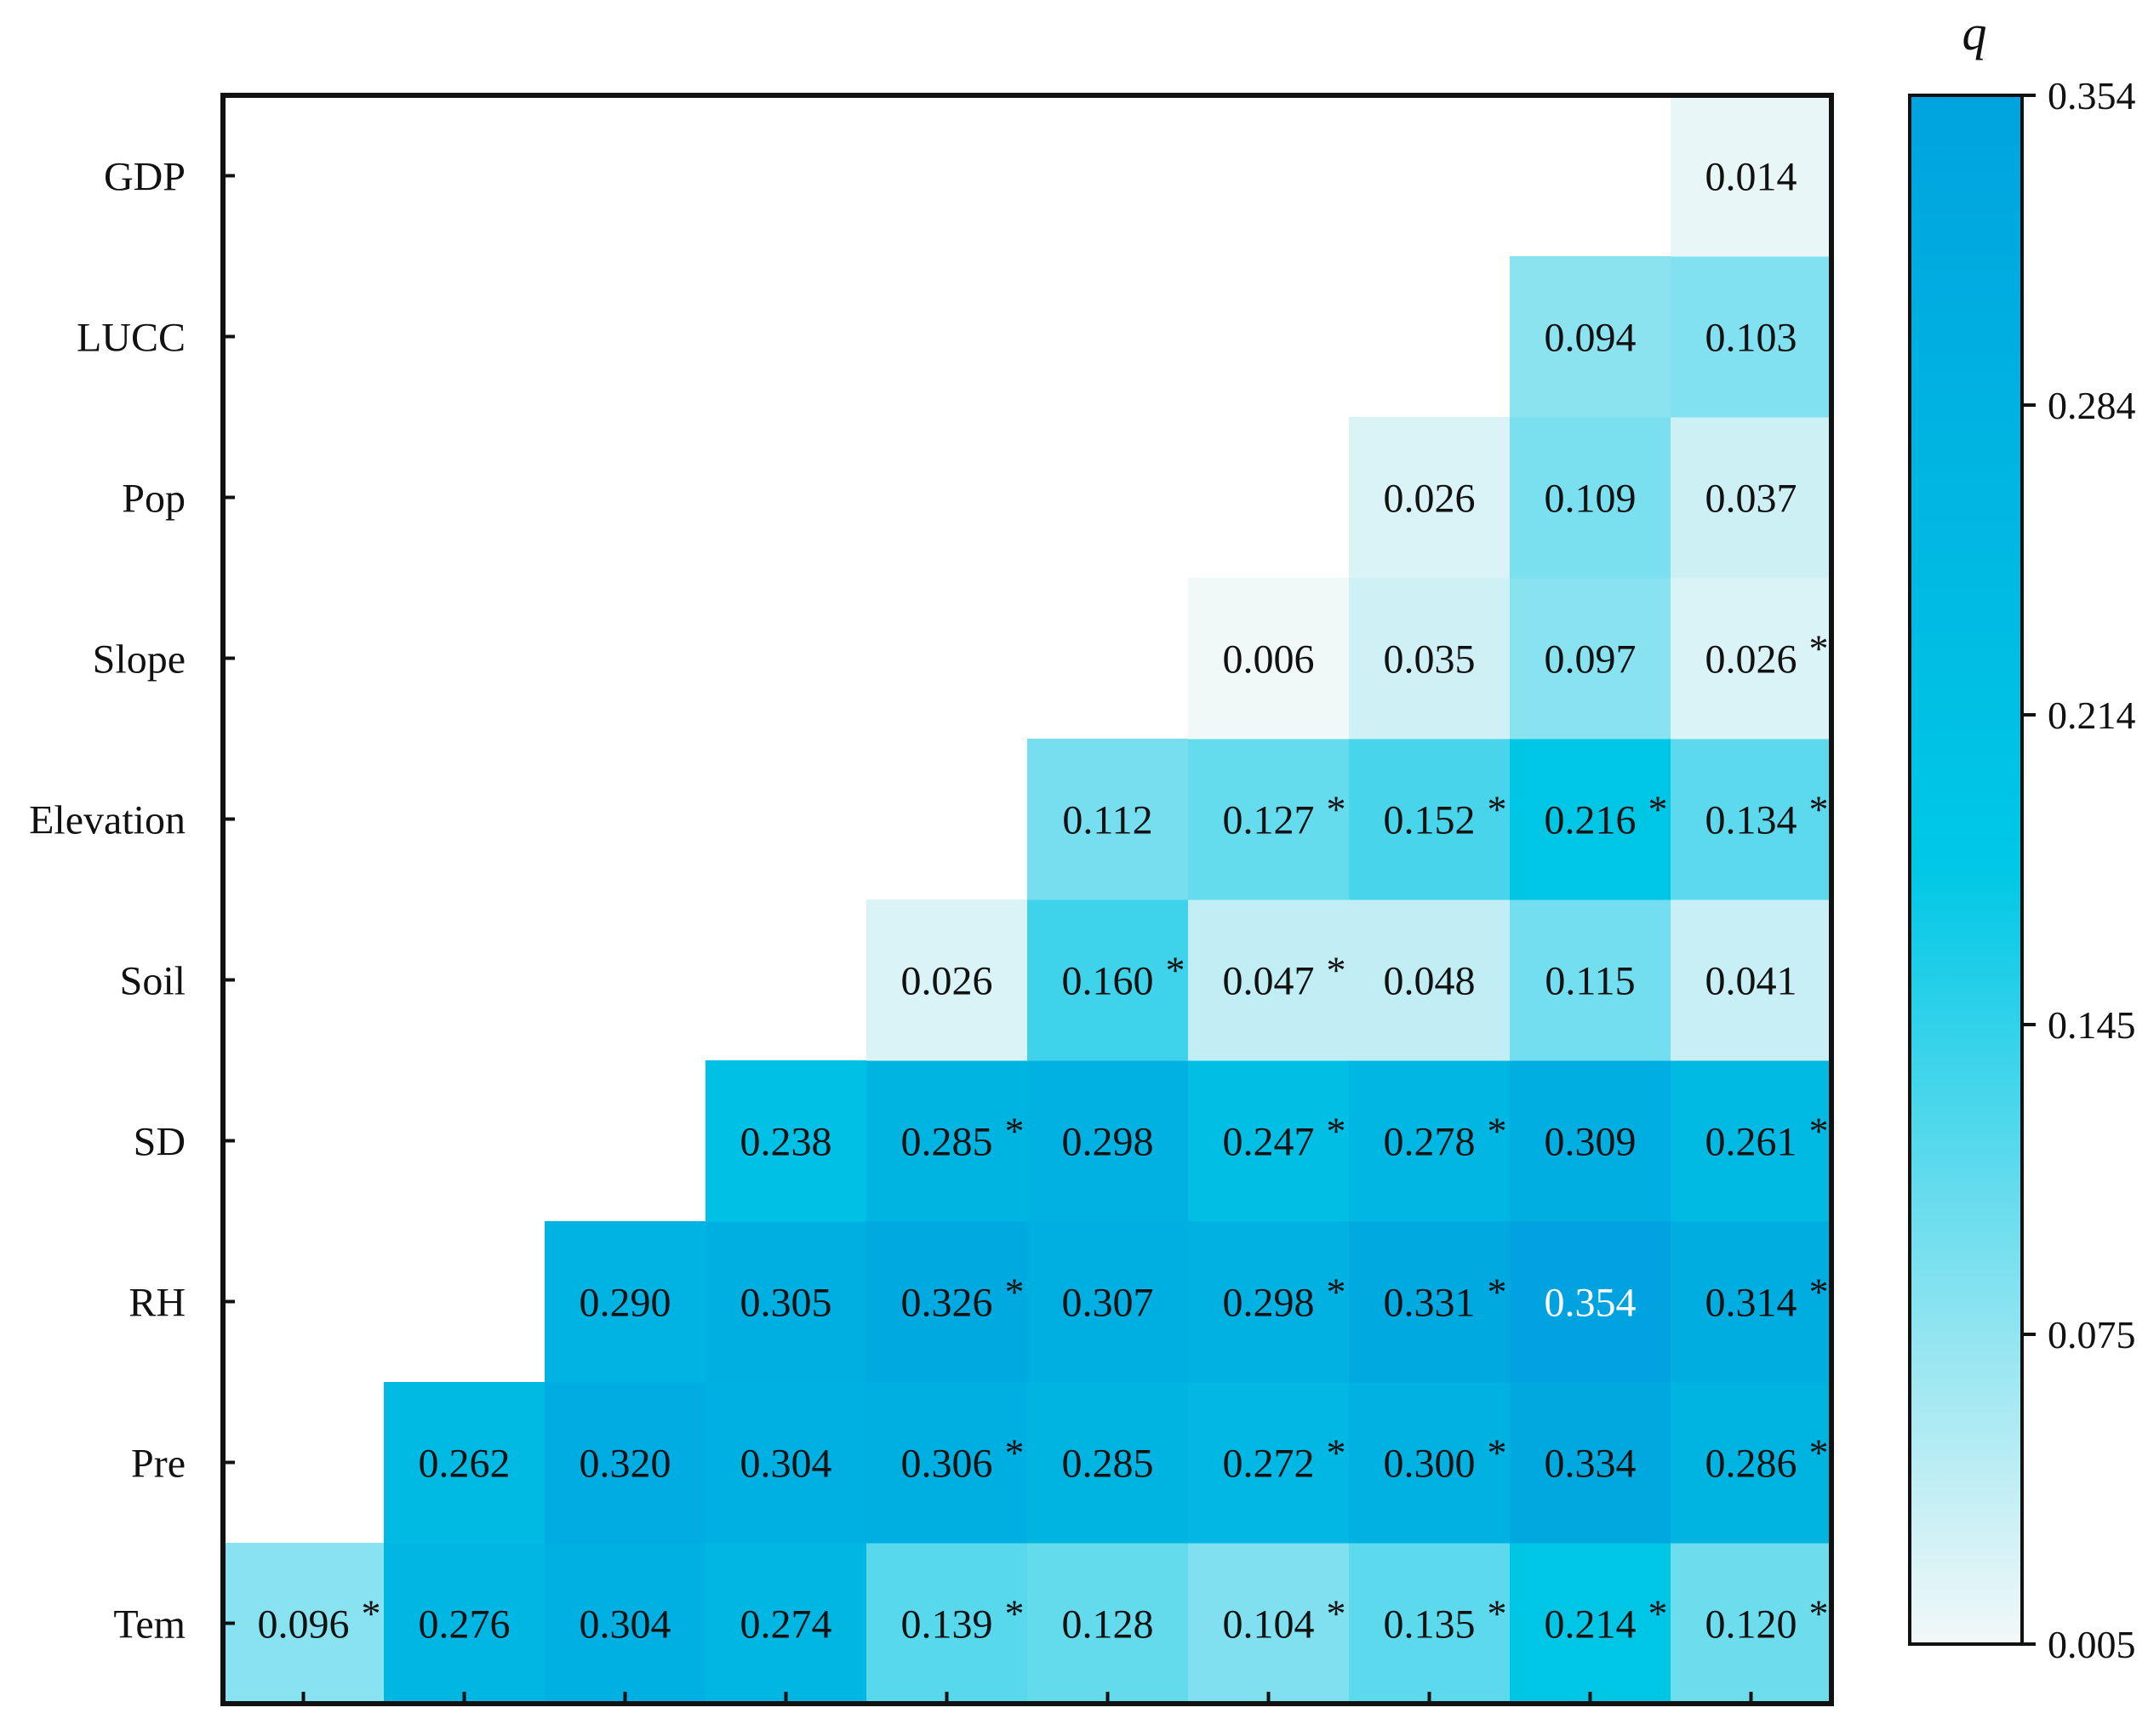  Describe the element at coordinates (145, 177) in the screenshot. I see `y-tick-label: GDP` at that location.